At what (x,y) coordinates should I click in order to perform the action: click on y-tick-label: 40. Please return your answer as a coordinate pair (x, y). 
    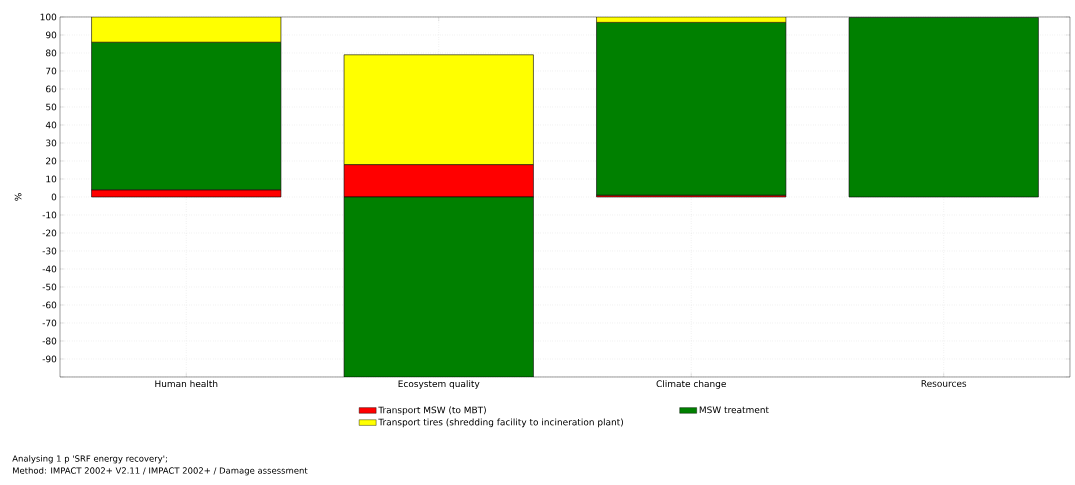
    Looking at the image, I should click on (51, 125).